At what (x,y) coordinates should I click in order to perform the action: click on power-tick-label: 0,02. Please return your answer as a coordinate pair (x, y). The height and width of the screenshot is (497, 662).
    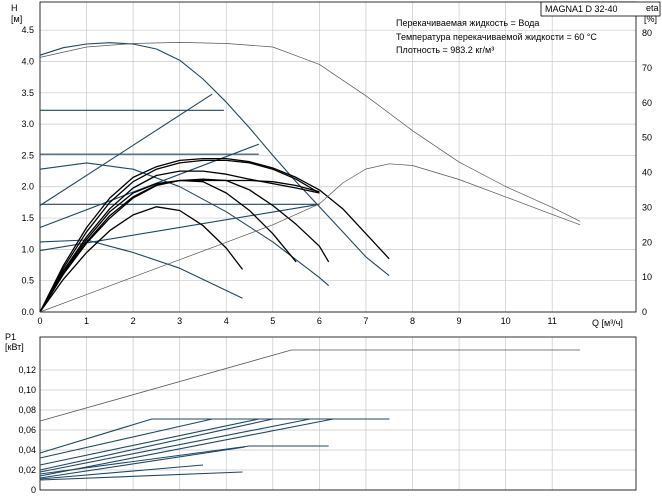
    Looking at the image, I should click on (27, 470).